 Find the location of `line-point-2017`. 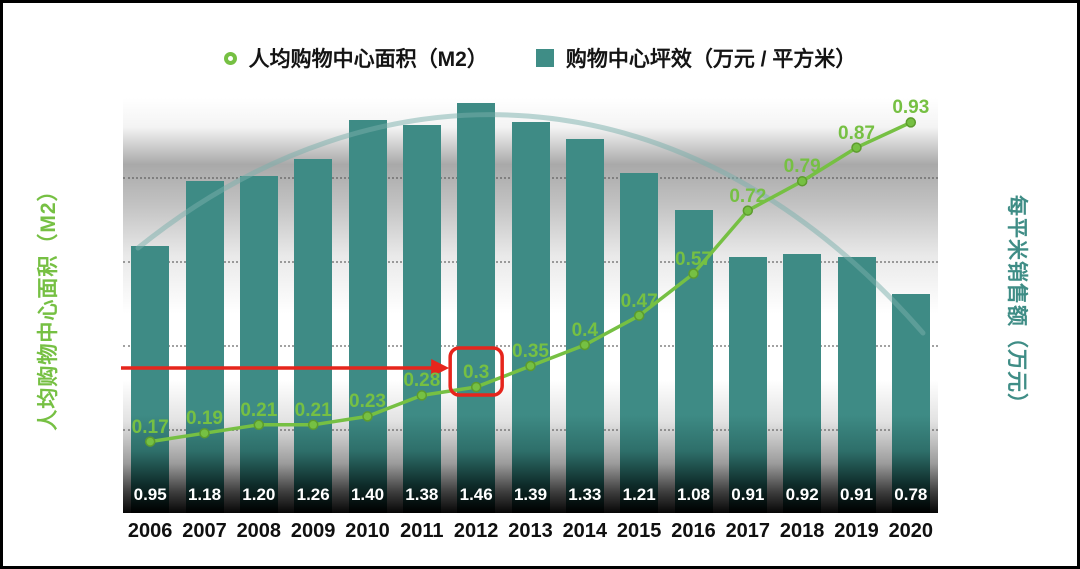

line-point-2017 is located at coordinates (748, 210).